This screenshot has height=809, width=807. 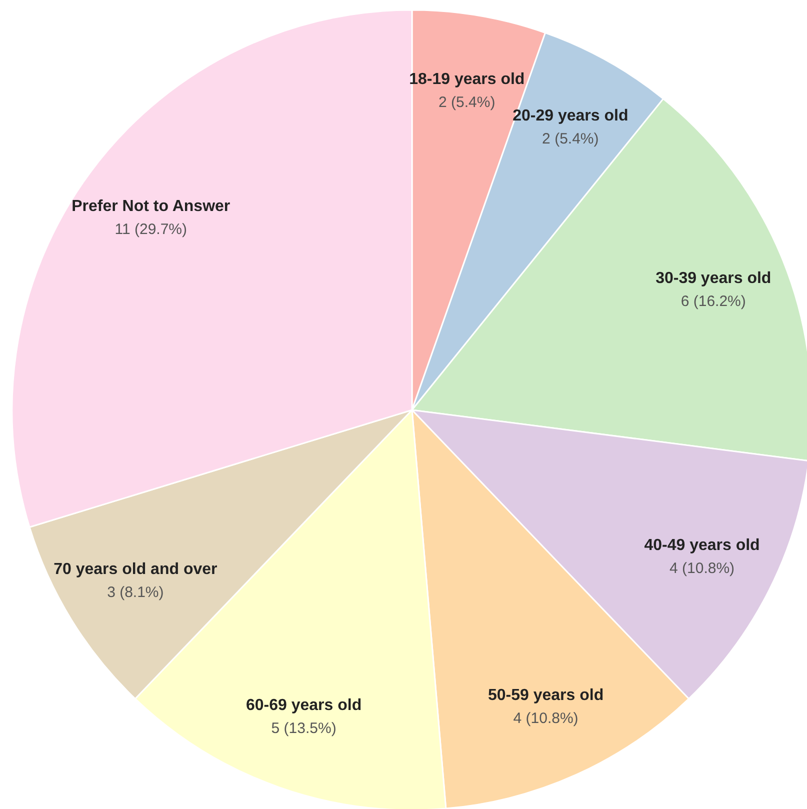 What do you see at coordinates (546, 695) in the screenshot?
I see `slice-label: 50-59 years old` at bounding box center [546, 695].